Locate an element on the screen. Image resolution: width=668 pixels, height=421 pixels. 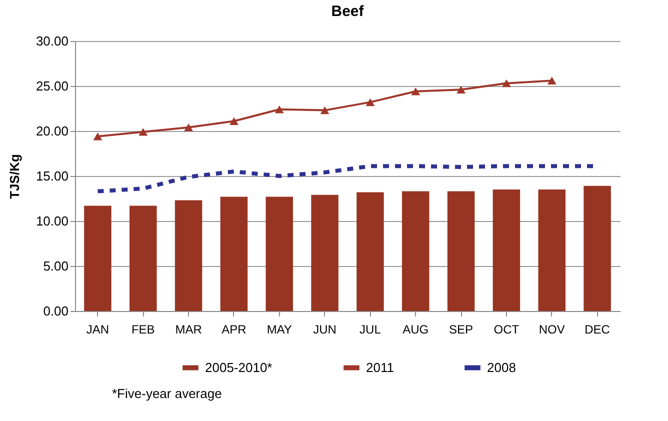
y-axis-title: TJS/Kg is located at coordinates (14, 176).